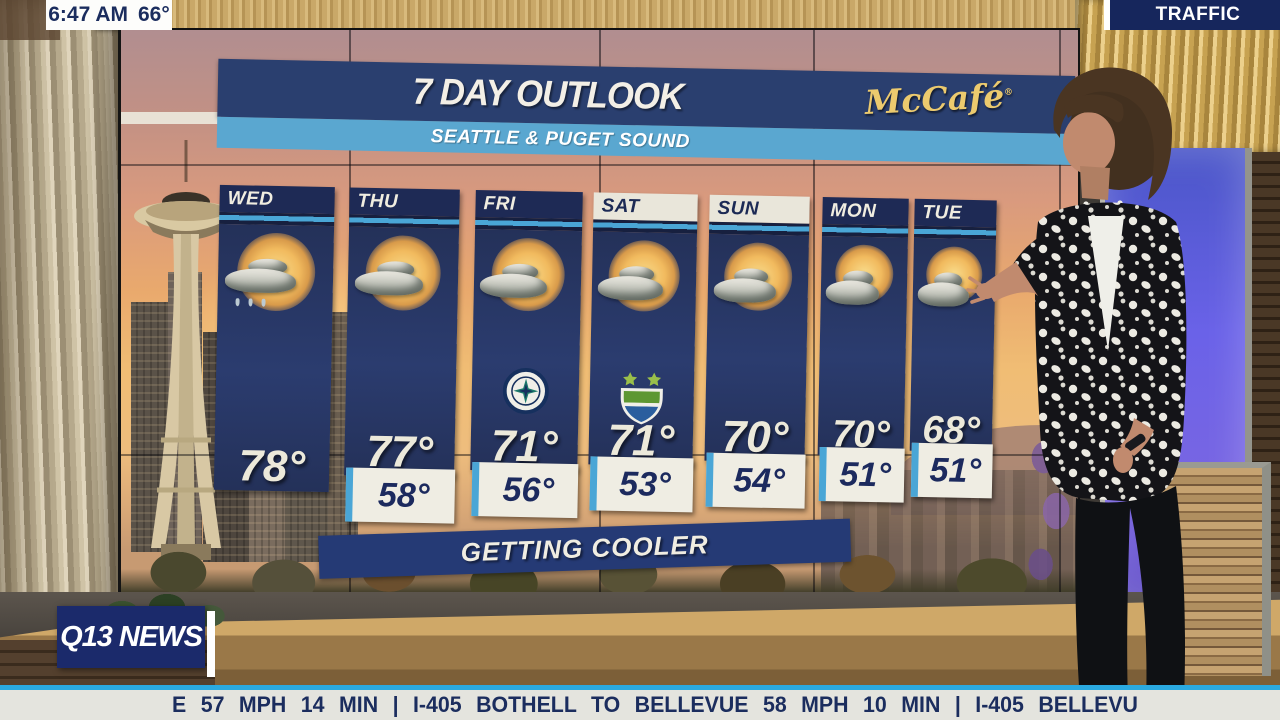 This screenshot has height=720, width=1280. I want to click on current-temp: 66°, so click(153, 14).